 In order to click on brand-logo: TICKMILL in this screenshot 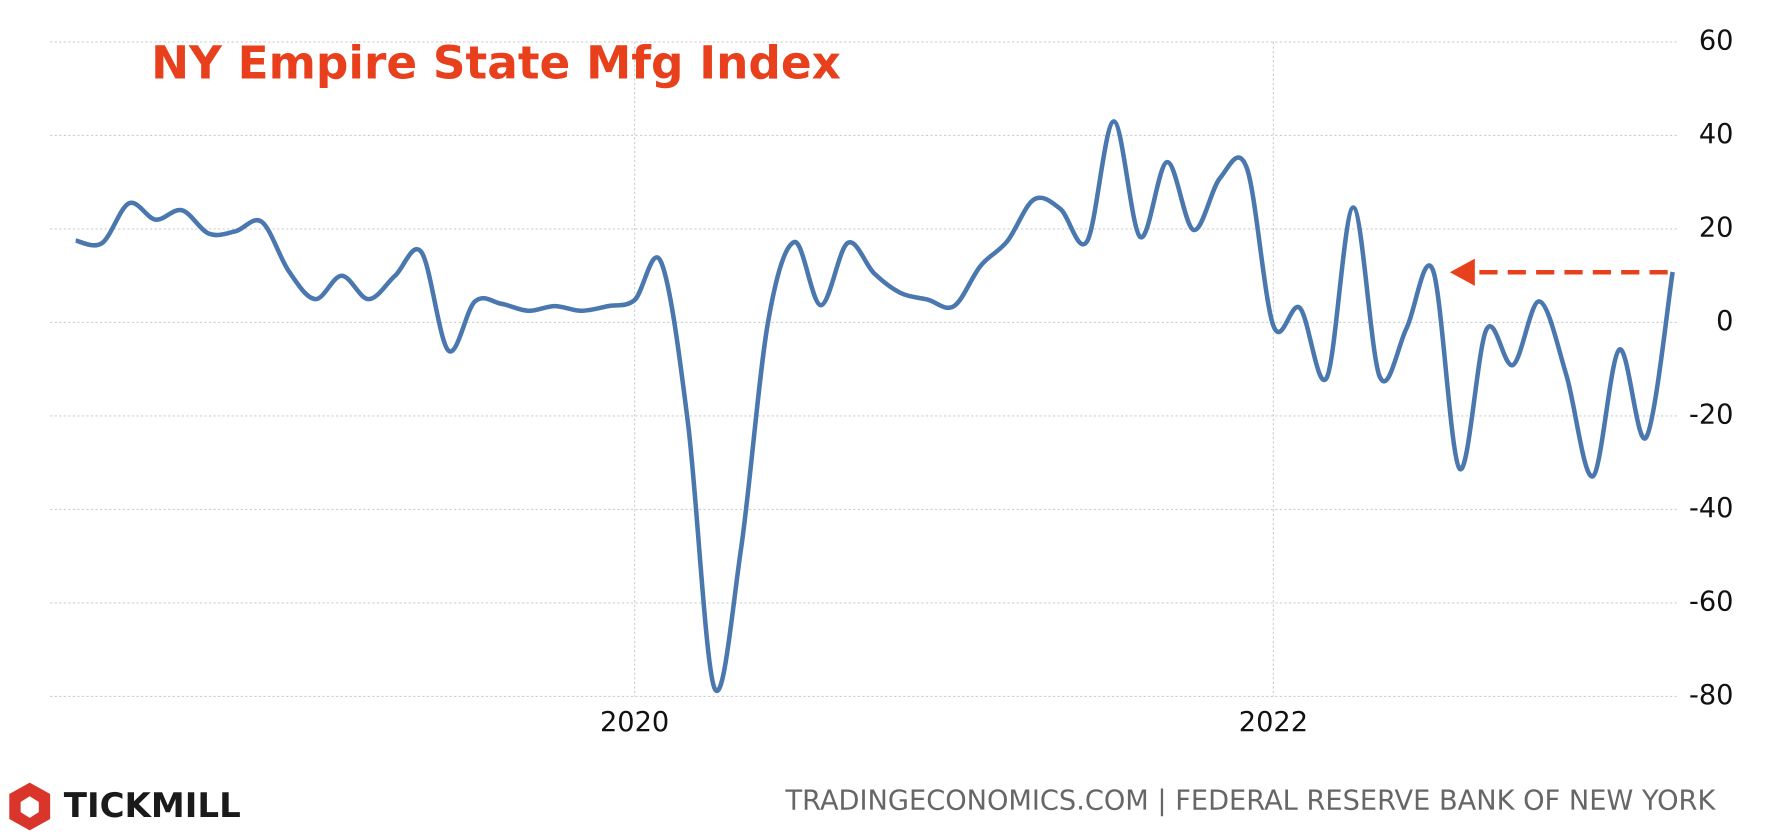, I will do `click(125, 806)`.